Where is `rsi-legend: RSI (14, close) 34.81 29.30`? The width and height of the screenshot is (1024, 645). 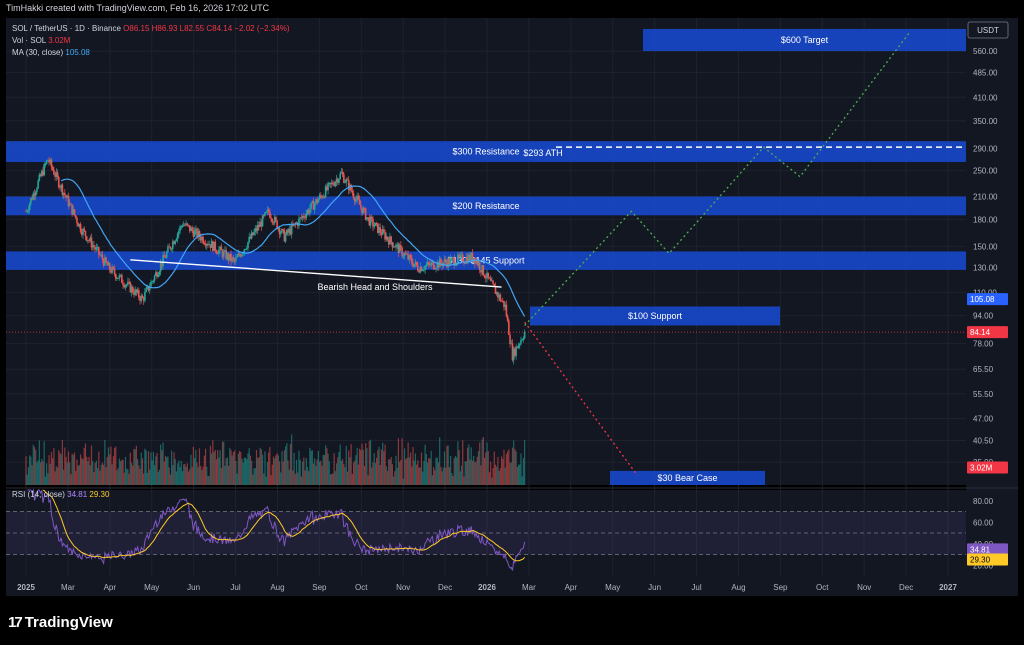
rsi-legend: RSI (14, close) 34.81 29.30 is located at coordinates (60, 494).